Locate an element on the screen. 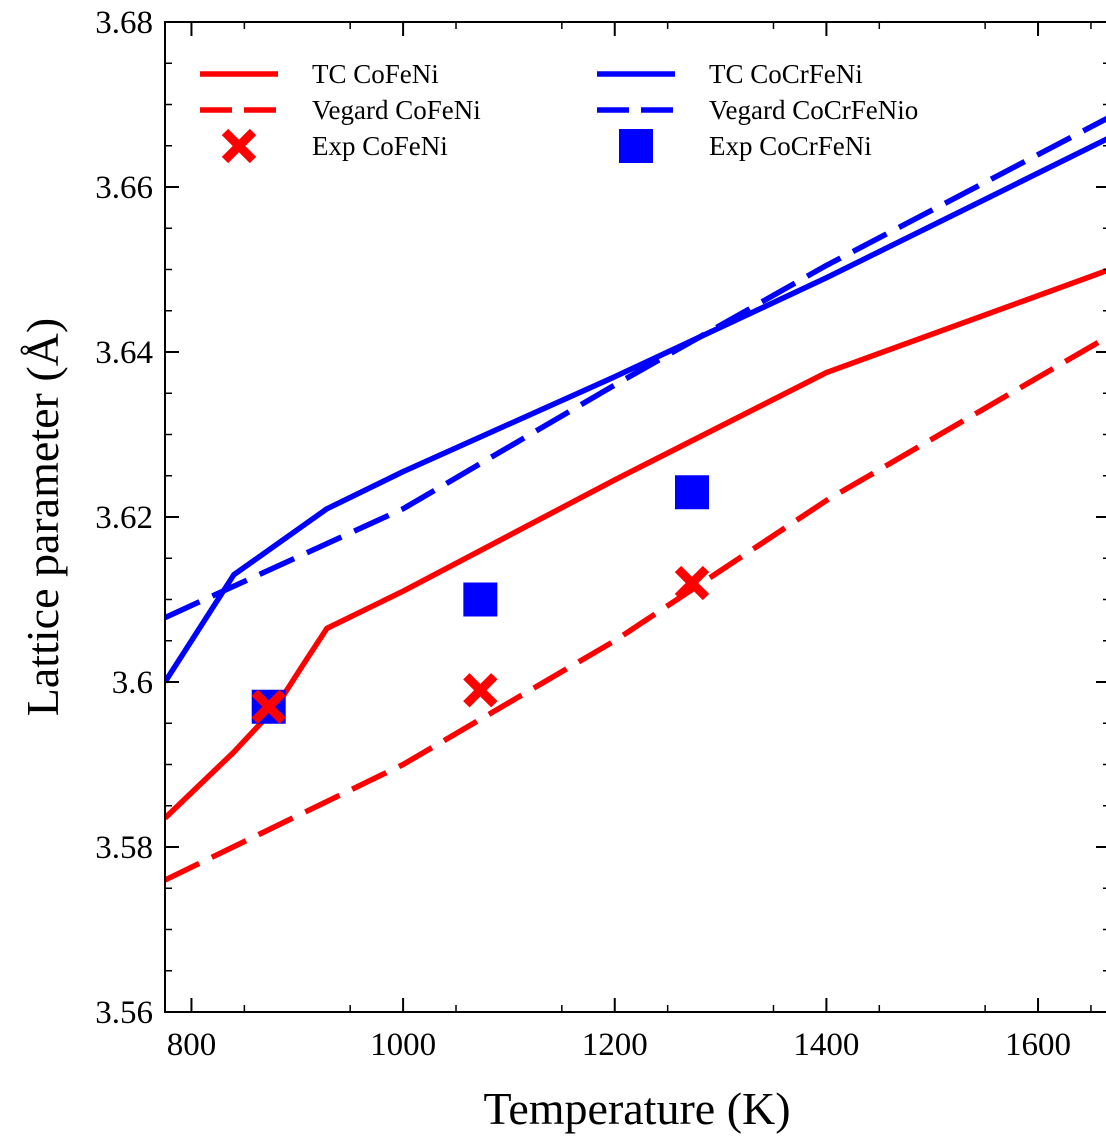 The width and height of the screenshot is (1106, 1138). legend-item: Vegard CoCrFeNio is located at coordinates (757, 110).